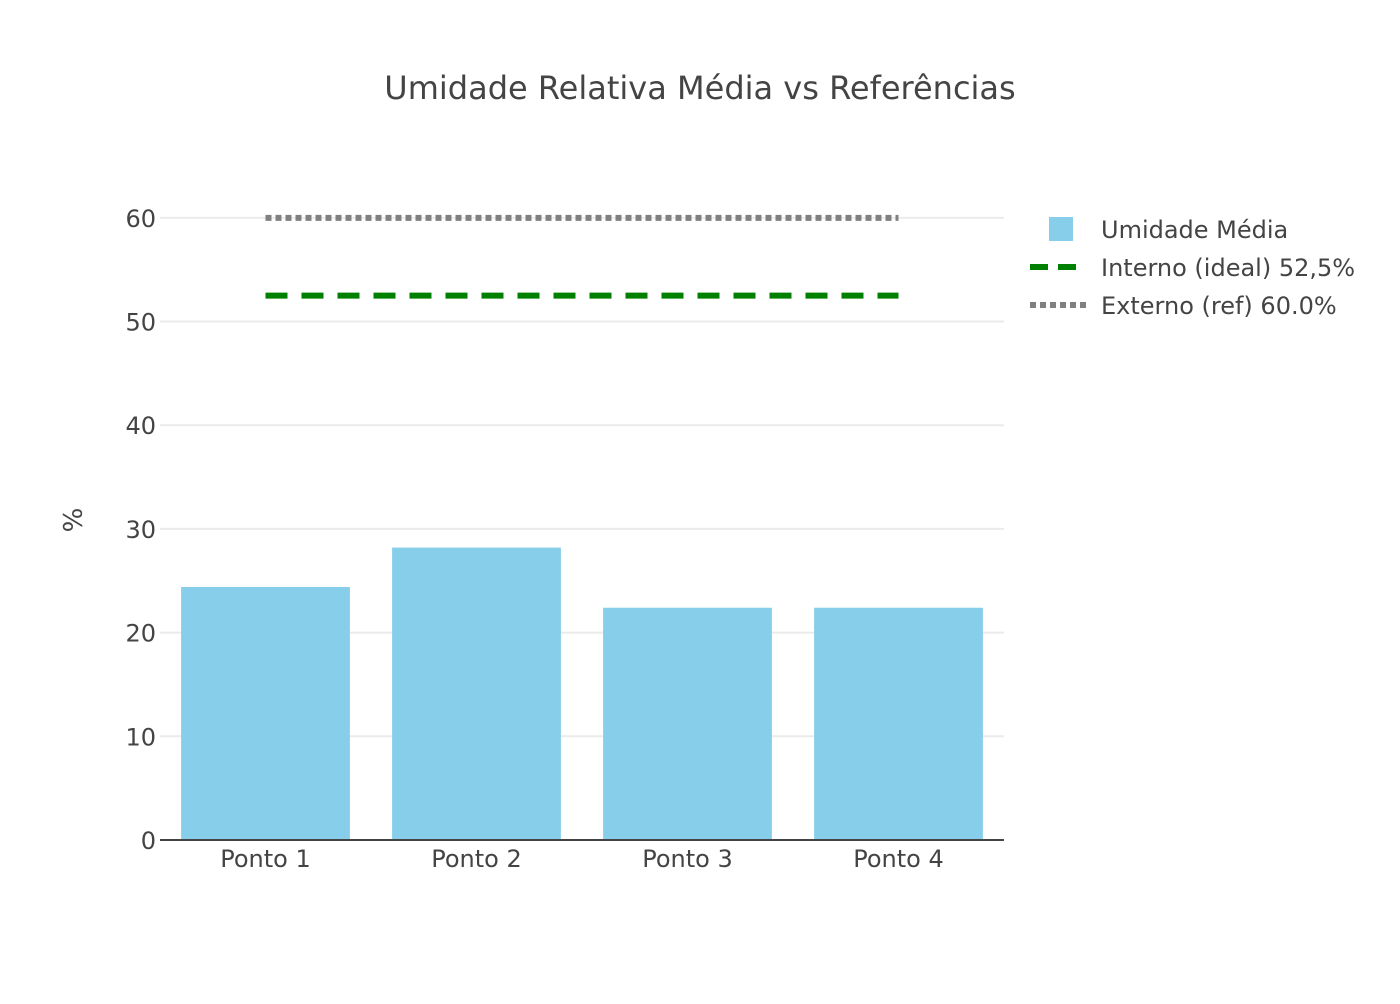 The height and width of the screenshot is (1004, 1400). Describe the element at coordinates (265, 859) in the screenshot. I see `x-tick-label: Ponto 1` at that location.